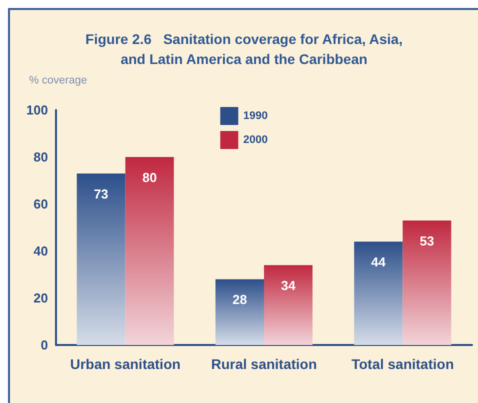 The height and width of the screenshot is (403, 478). Describe the element at coordinates (239, 300) in the screenshot. I see `data-label: 28` at that location.